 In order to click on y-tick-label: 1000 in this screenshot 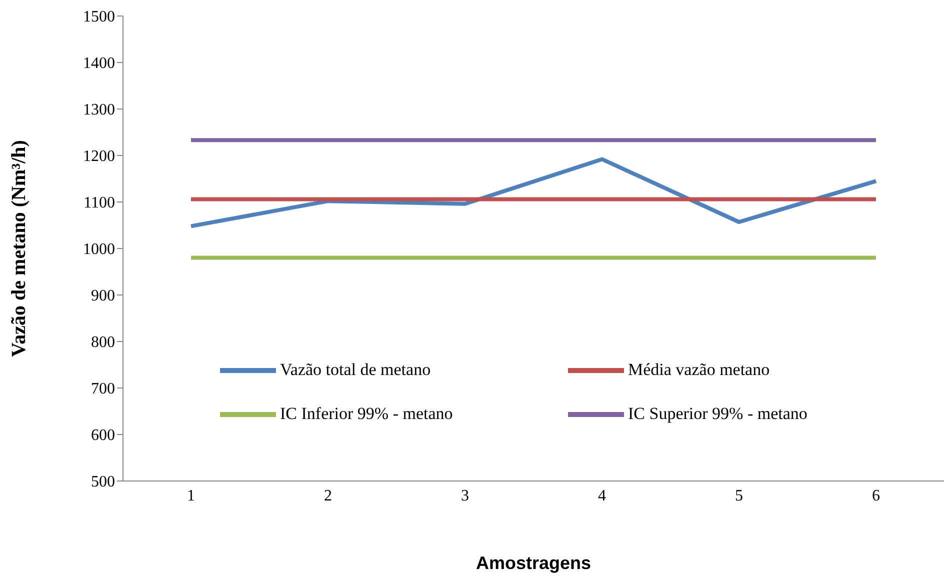, I will do `click(99, 249)`.